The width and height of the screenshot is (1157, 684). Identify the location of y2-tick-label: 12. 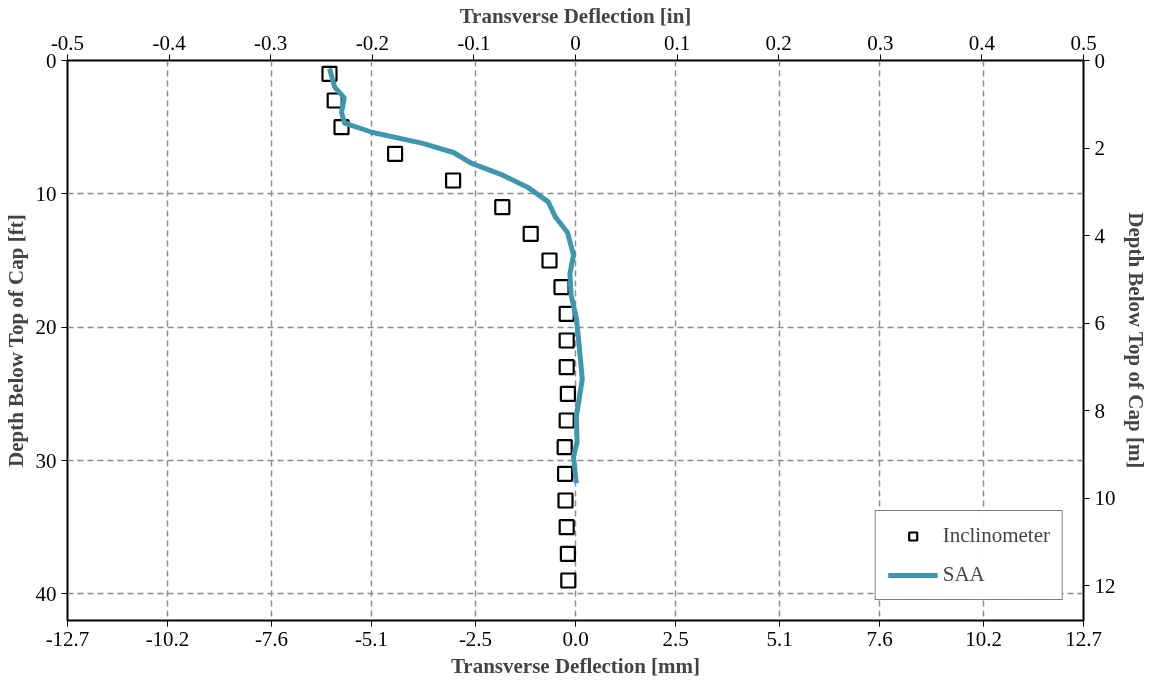
(1105, 585).